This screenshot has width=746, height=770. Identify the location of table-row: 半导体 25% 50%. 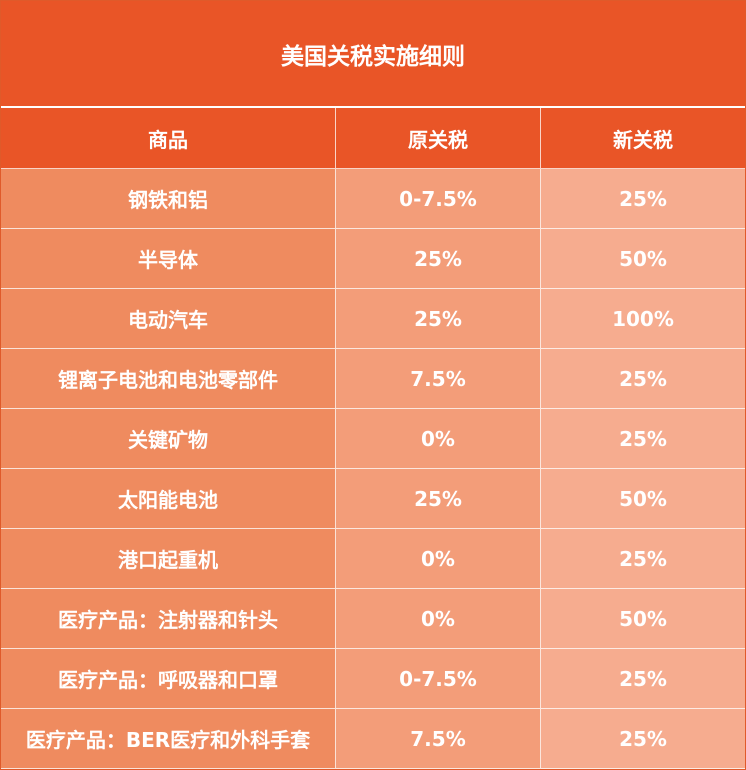
(373, 259).